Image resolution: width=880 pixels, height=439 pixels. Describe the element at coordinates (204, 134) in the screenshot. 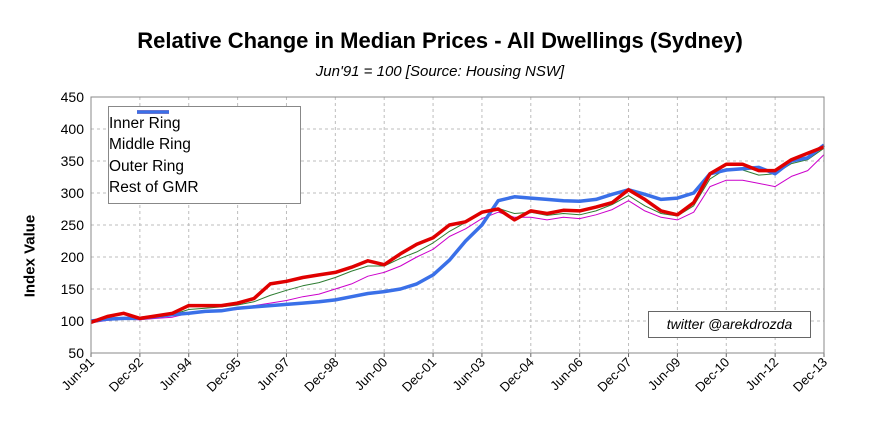

I see `legend-item-middle-ring: Middle Ring` at that location.